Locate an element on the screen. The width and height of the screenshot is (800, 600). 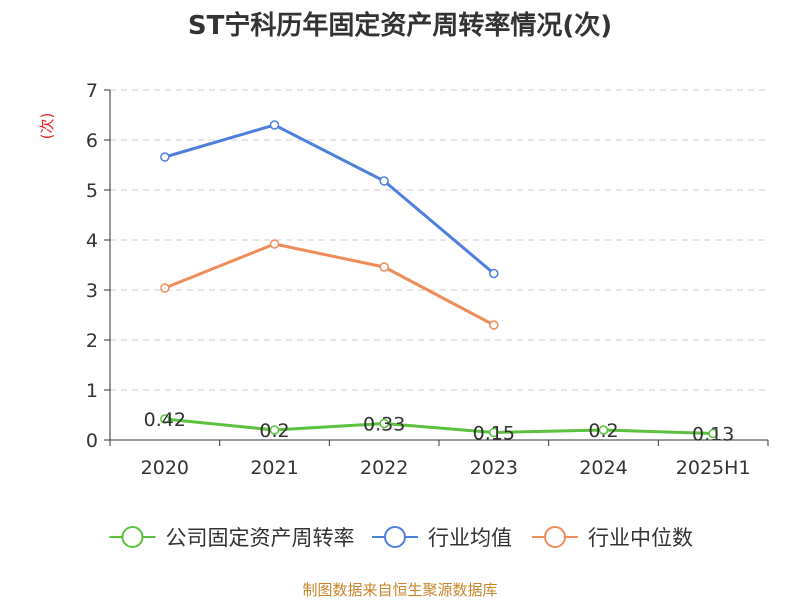
y-tick-label: 1 is located at coordinates (92, 391).